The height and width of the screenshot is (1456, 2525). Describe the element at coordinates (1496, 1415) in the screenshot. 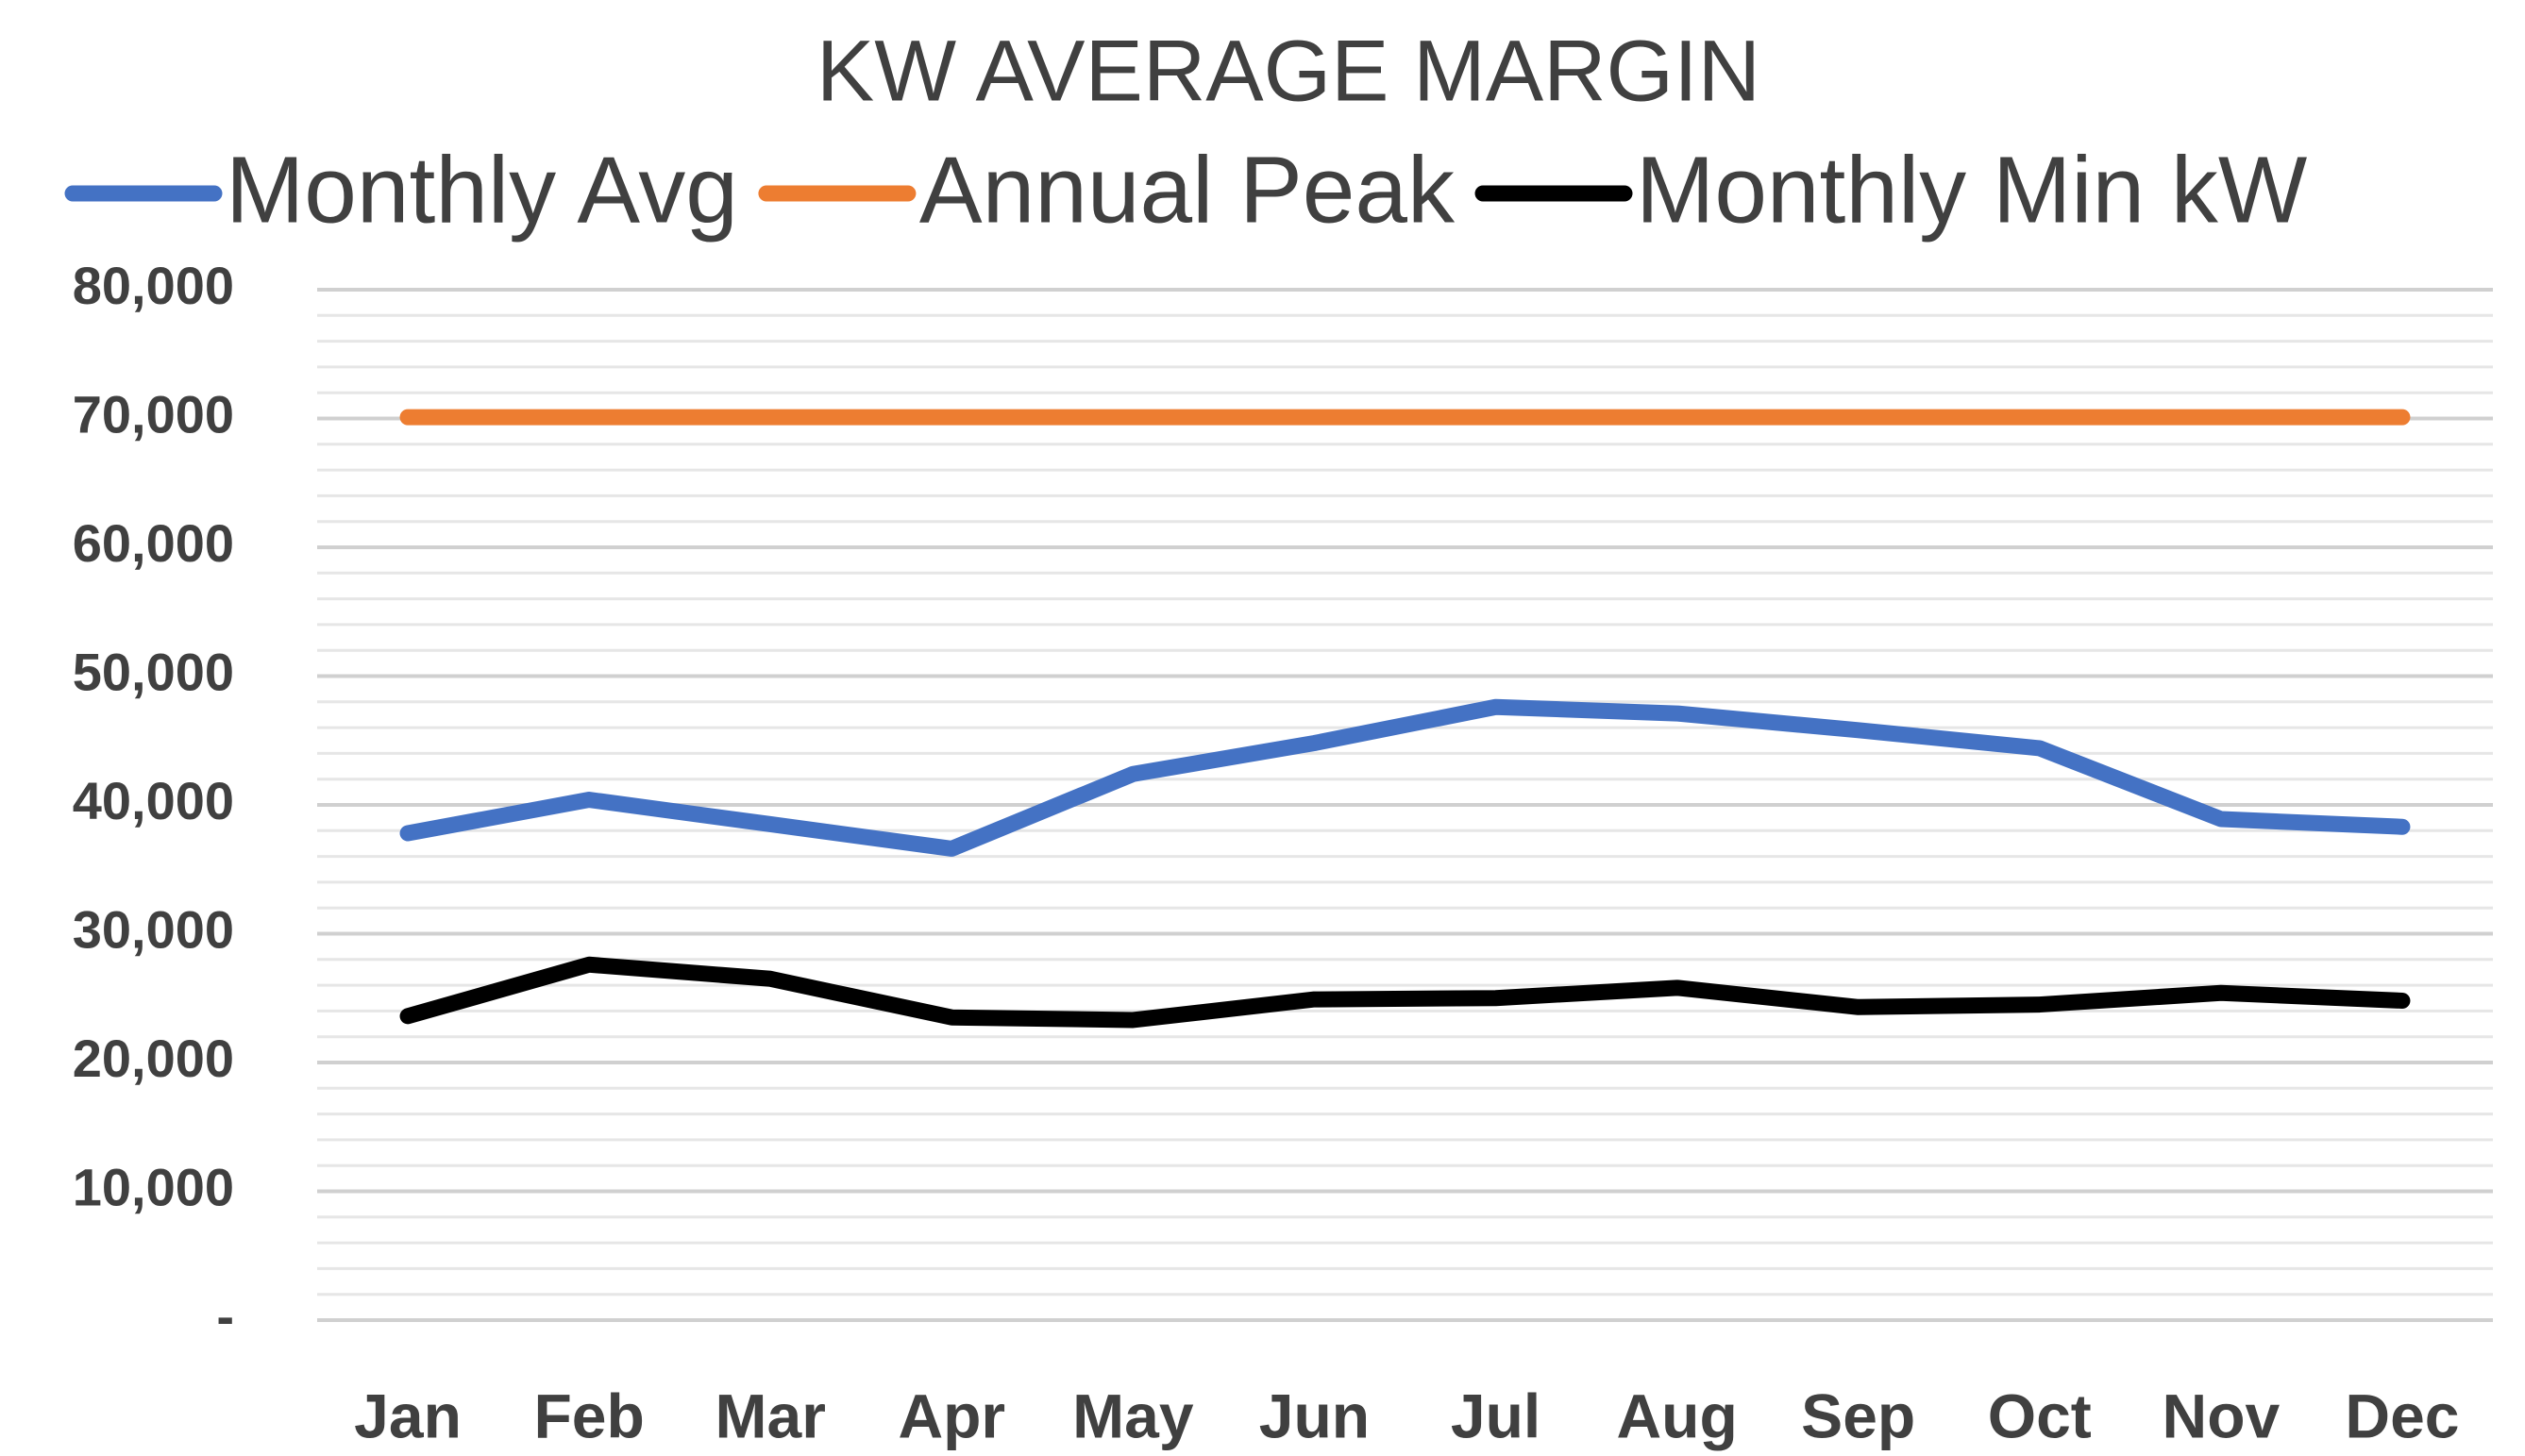

I see `x-tick-label: Jul` at that location.